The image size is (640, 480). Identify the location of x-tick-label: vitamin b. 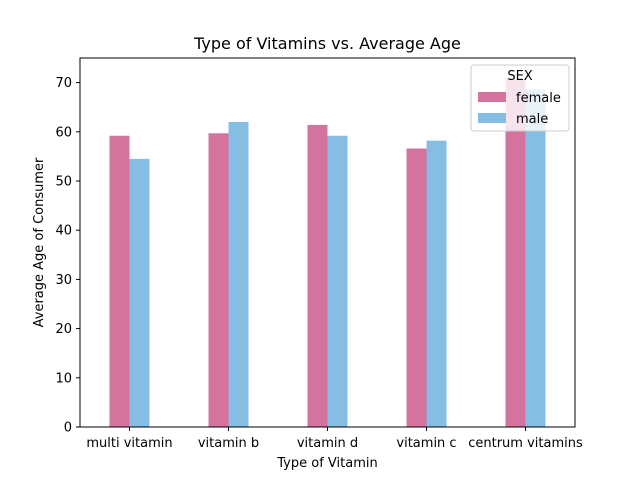
(228, 443).